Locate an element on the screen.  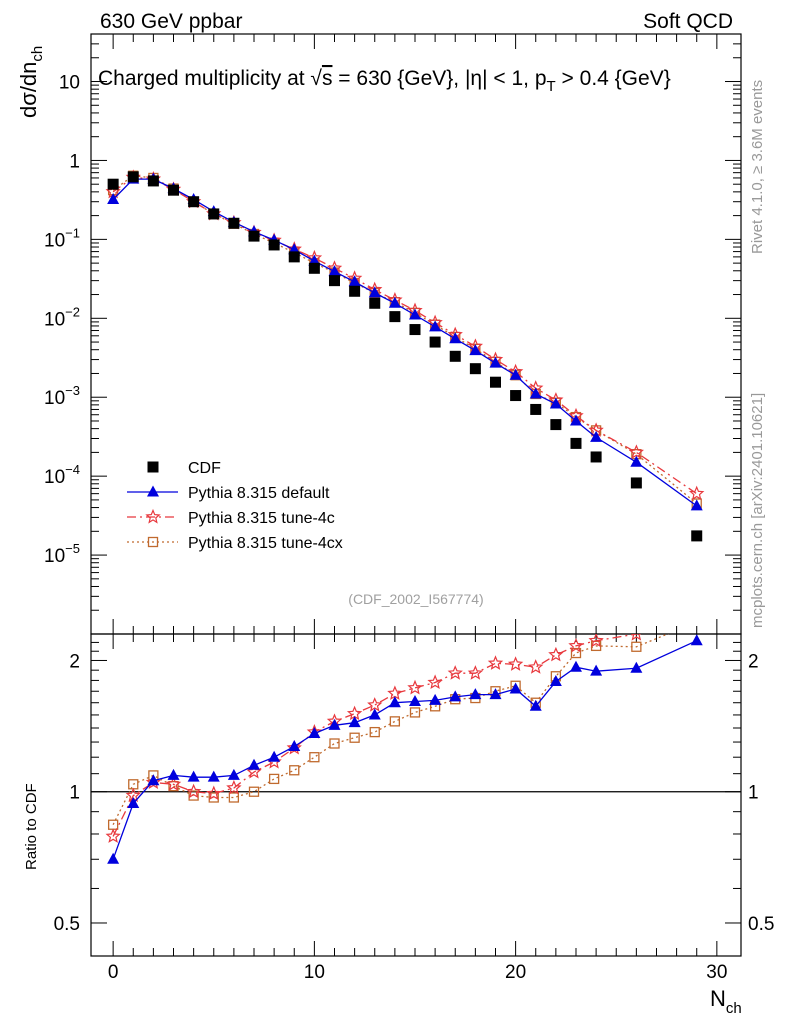
main-y-tick-label: 10⁻² is located at coordinates (62, 317).